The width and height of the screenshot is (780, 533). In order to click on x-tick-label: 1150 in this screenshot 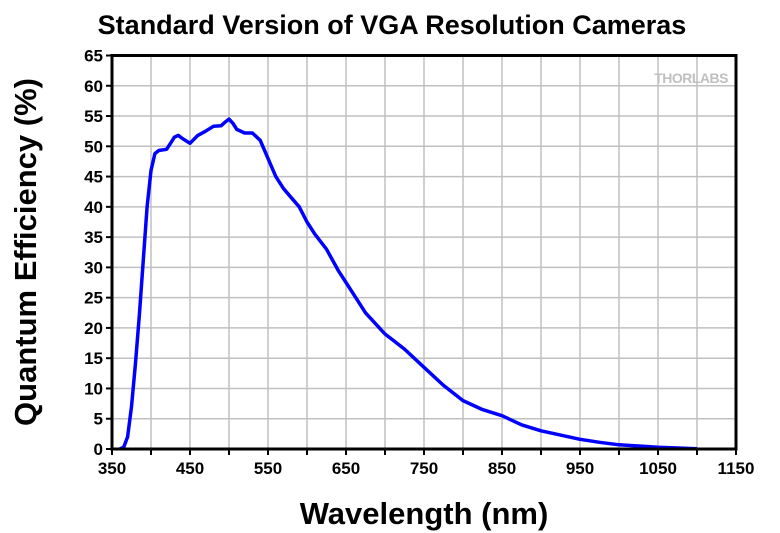, I will do `click(736, 468)`.